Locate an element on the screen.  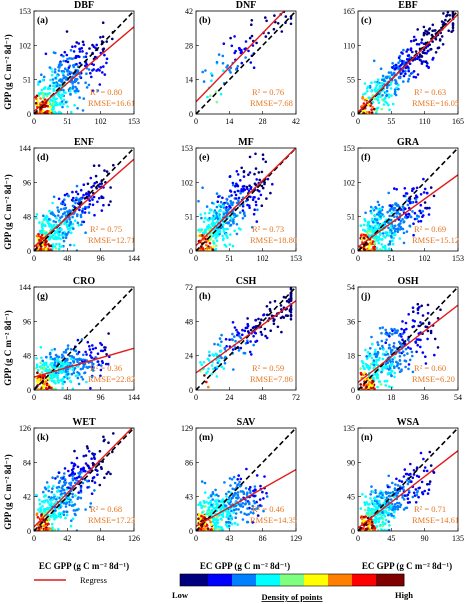
y-tick-label: 0 is located at coordinates (29, 531).